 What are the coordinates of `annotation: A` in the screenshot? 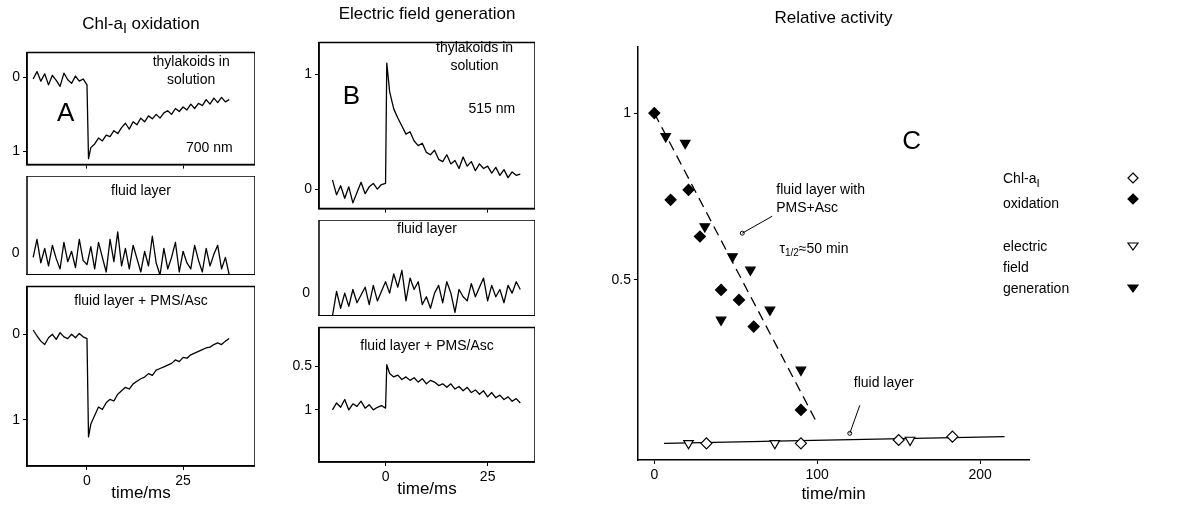 It's located at (66, 112).